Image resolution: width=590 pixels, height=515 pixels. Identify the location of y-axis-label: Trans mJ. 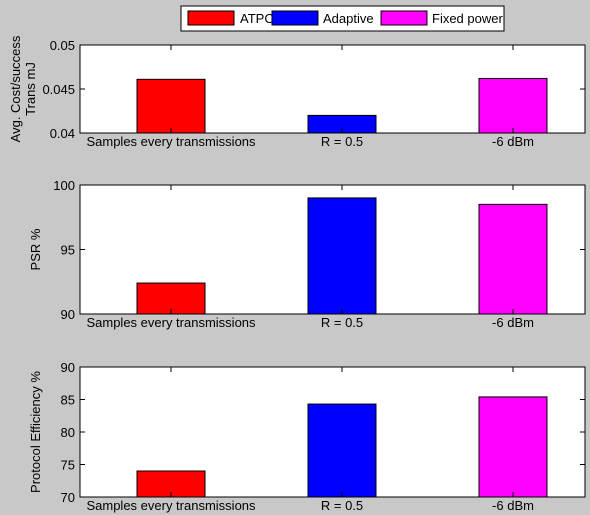
(30, 89).